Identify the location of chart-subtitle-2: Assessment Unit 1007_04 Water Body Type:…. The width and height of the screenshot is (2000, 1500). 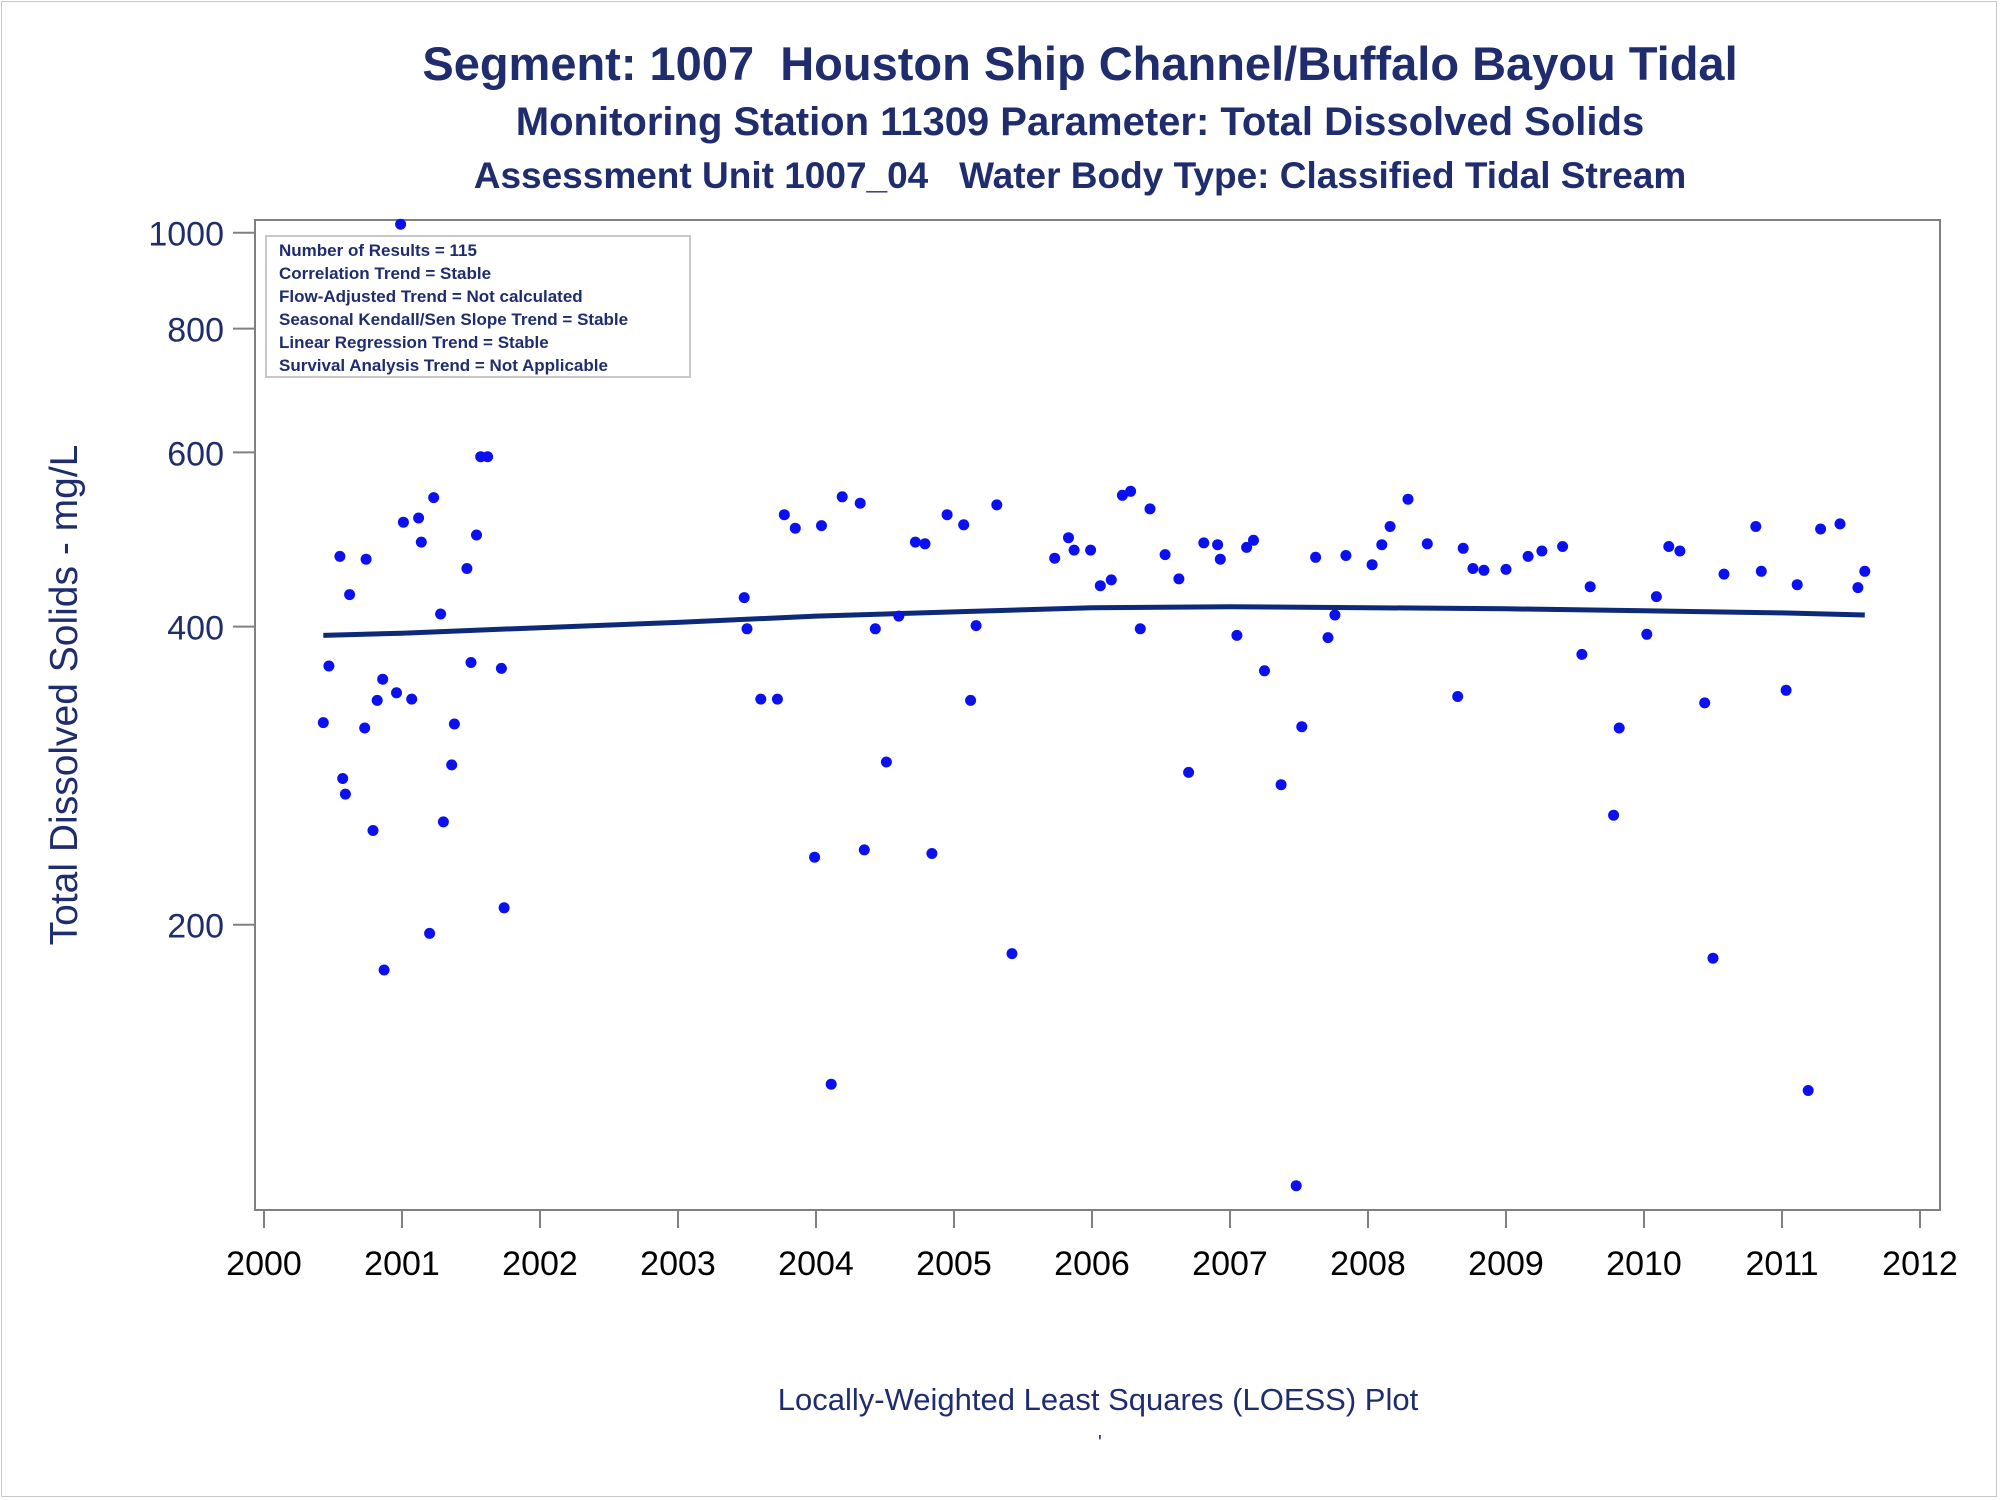
(1080, 175).